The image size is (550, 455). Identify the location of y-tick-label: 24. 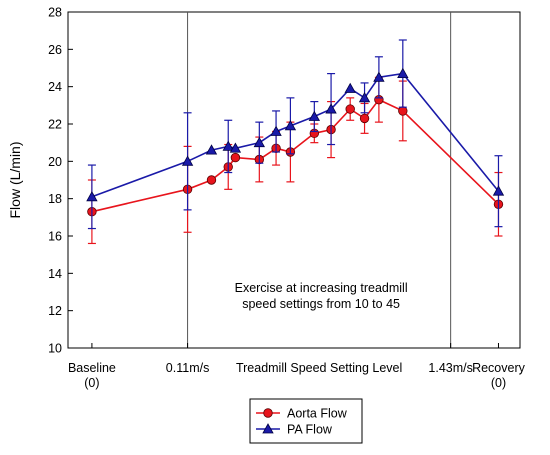
(55, 87).